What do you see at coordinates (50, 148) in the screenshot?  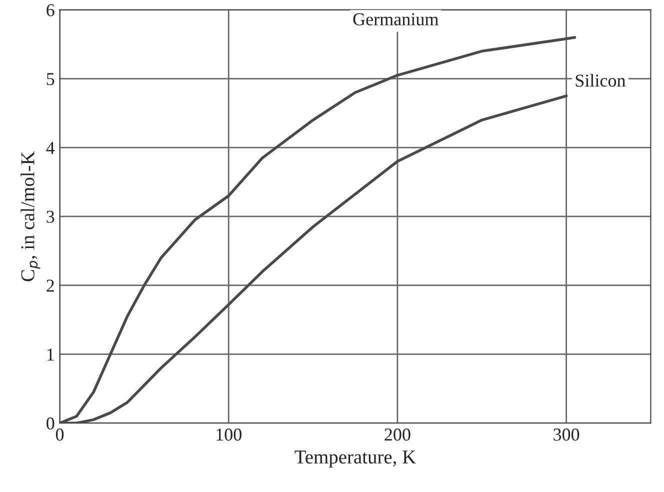 I see `y-tick-label: 4` at bounding box center [50, 148].